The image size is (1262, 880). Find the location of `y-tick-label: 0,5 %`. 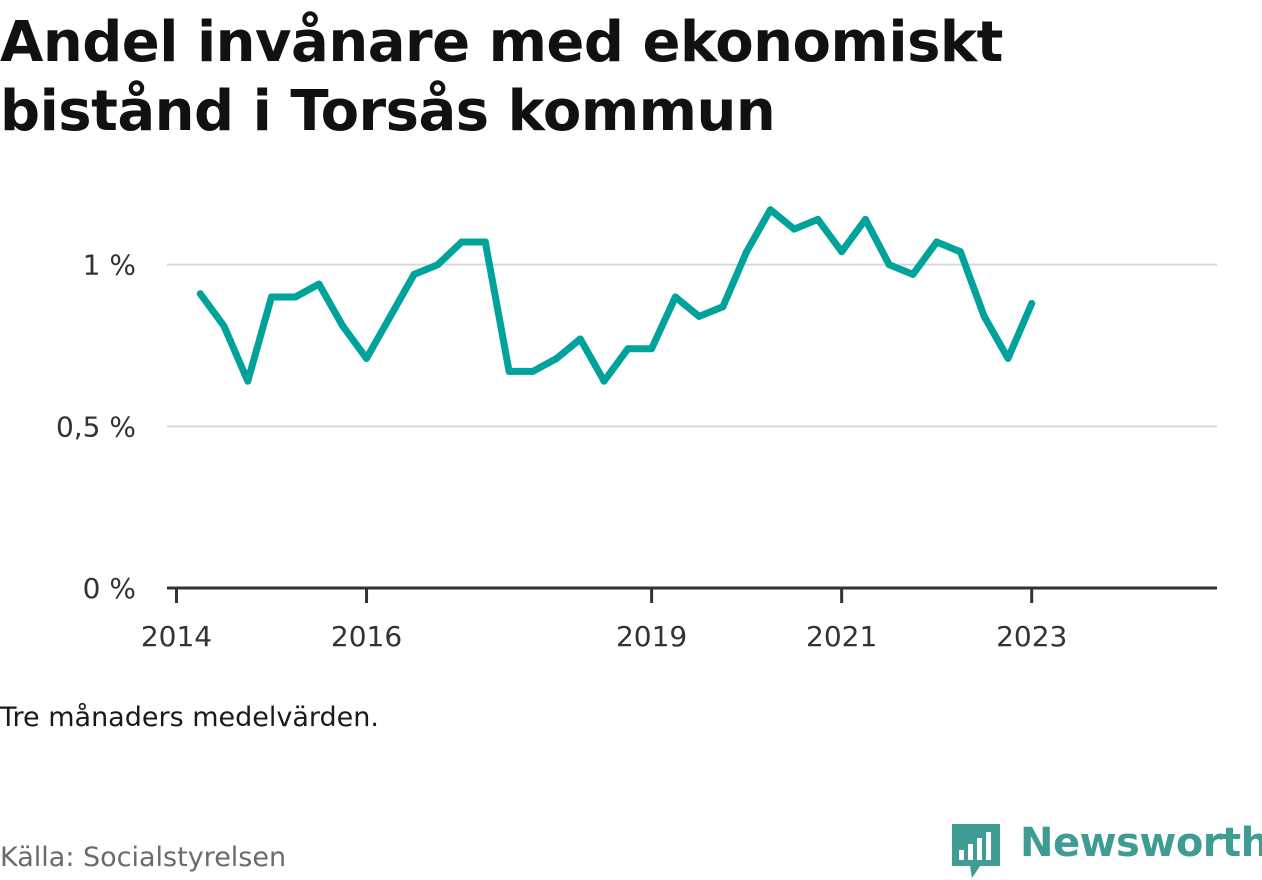

y-tick-label: 0,5 % is located at coordinates (96, 426).